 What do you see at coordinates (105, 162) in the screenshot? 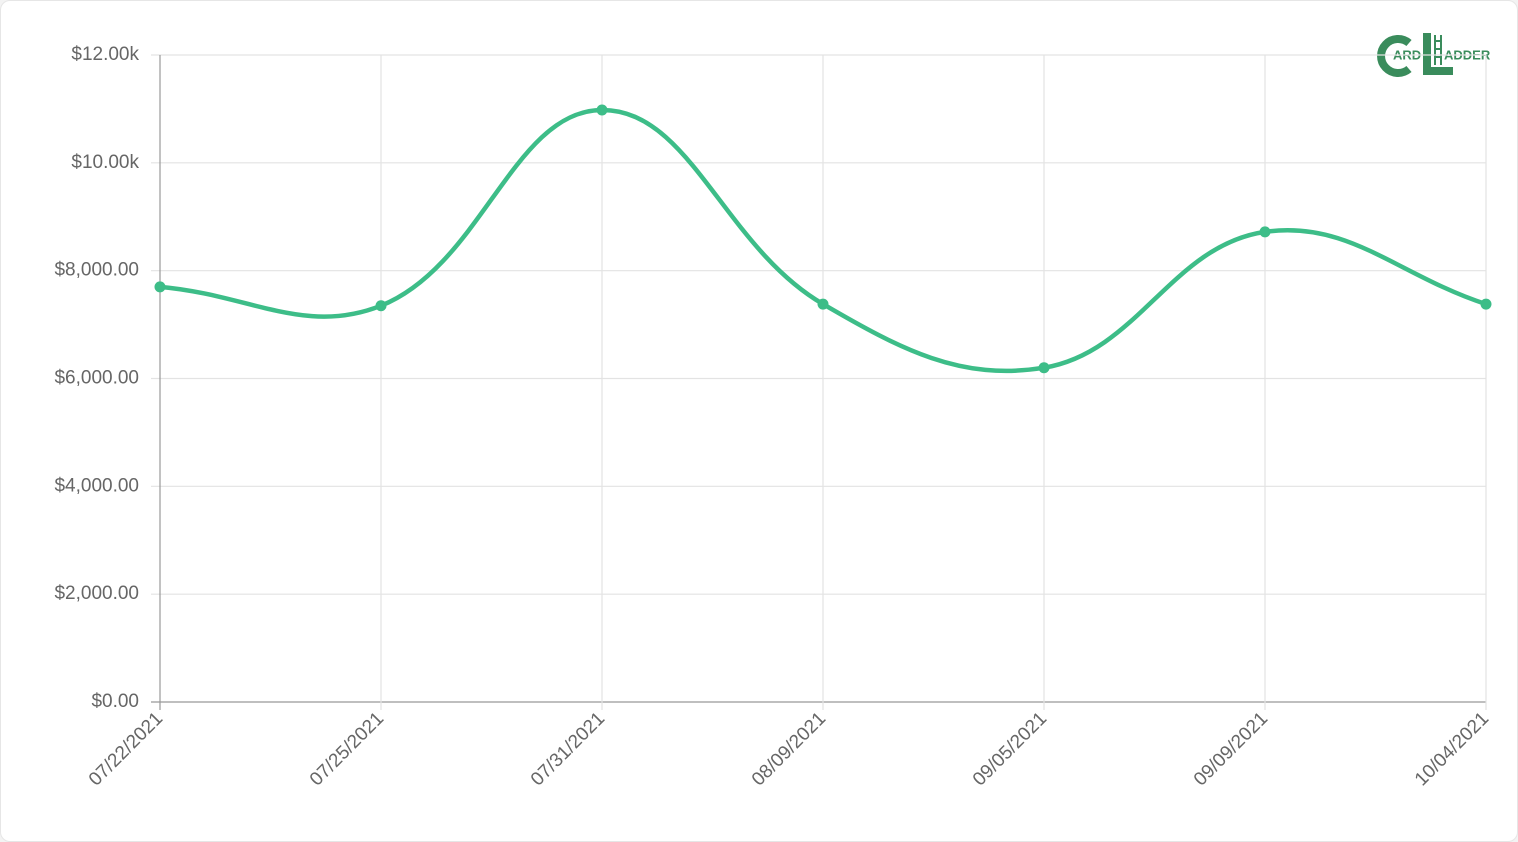
I see `y-tick-label: $10.00k` at bounding box center [105, 162].